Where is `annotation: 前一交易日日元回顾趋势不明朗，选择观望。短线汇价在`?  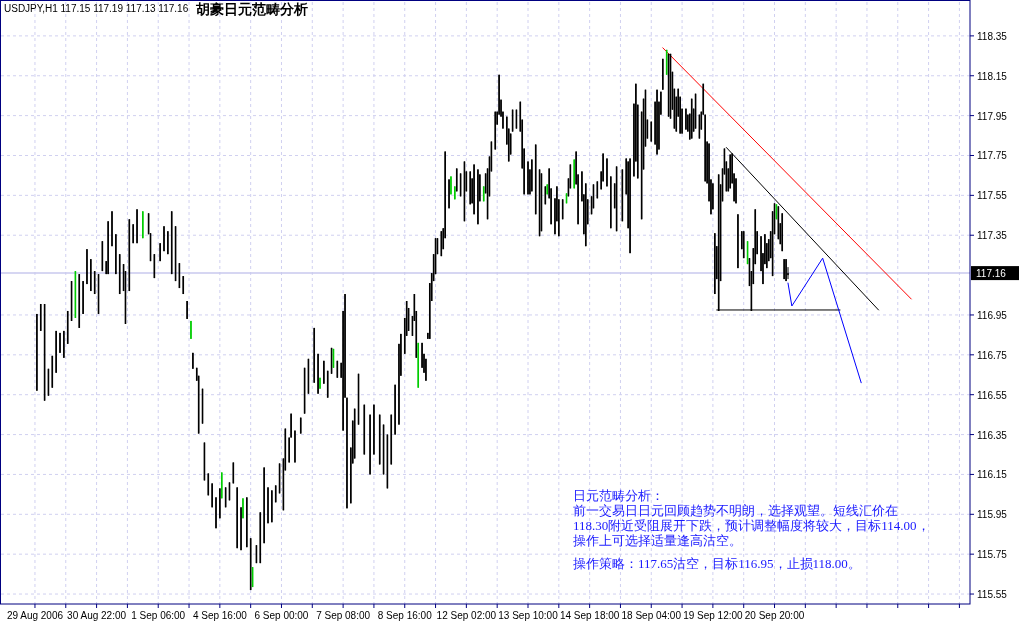
annotation: 前一交易日日元回顾趋势不明朗，选择观望。短线汇价在 is located at coordinates (735, 510).